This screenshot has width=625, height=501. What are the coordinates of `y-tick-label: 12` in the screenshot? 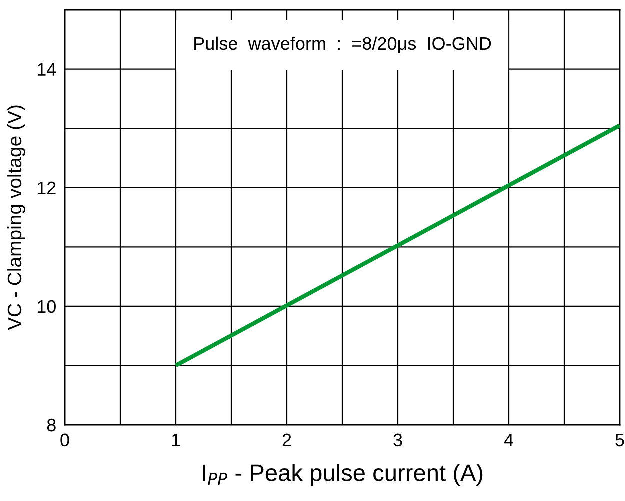 It's located at (47, 188).